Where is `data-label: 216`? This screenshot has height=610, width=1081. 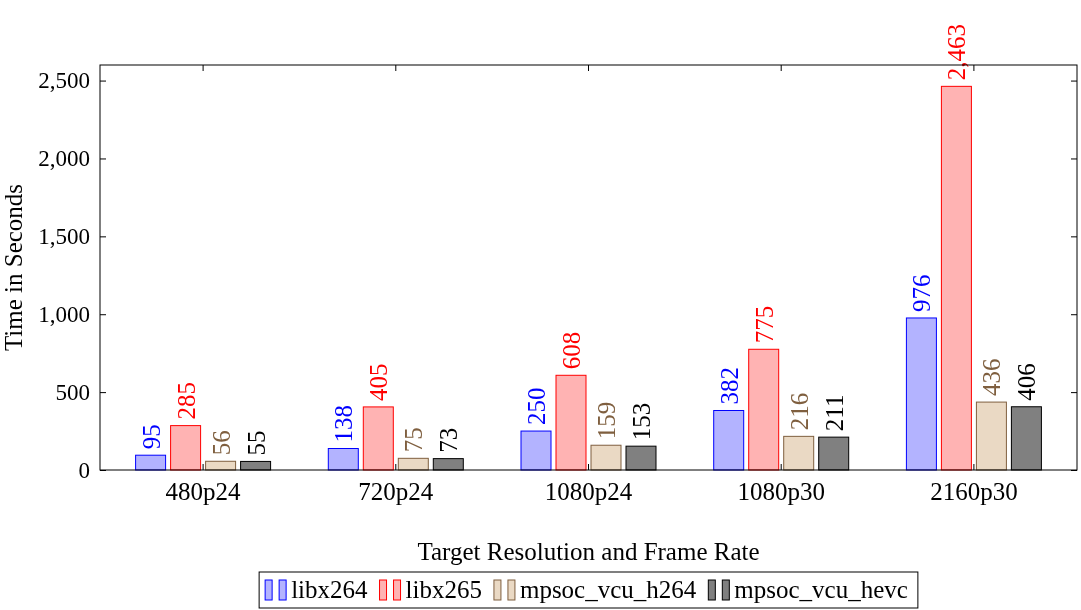
data-label: 216 is located at coordinates (799, 411).